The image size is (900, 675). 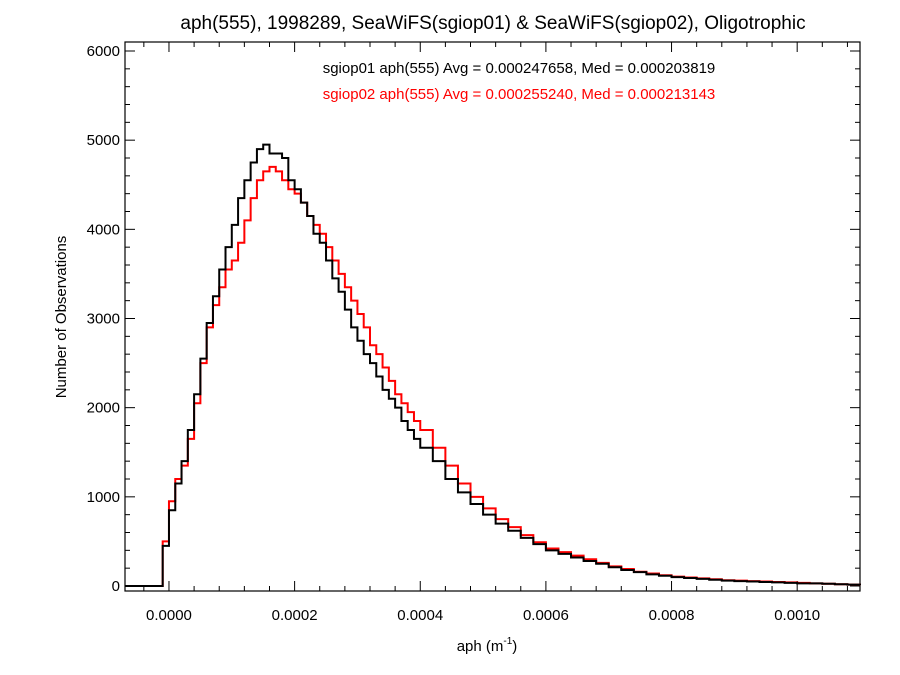 I want to click on x-tick-label: 0.0000, so click(x=169, y=615).